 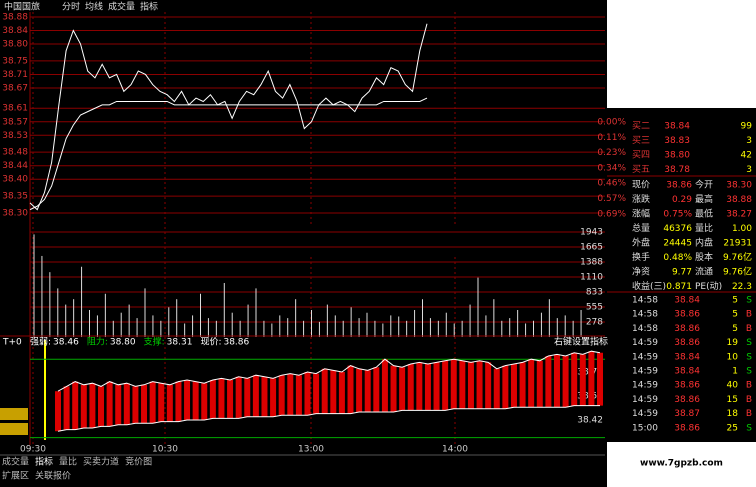 What do you see at coordinates (708, 286) in the screenshot?
I see `stat-label: PE(动)` at bounding box center [708, 286].